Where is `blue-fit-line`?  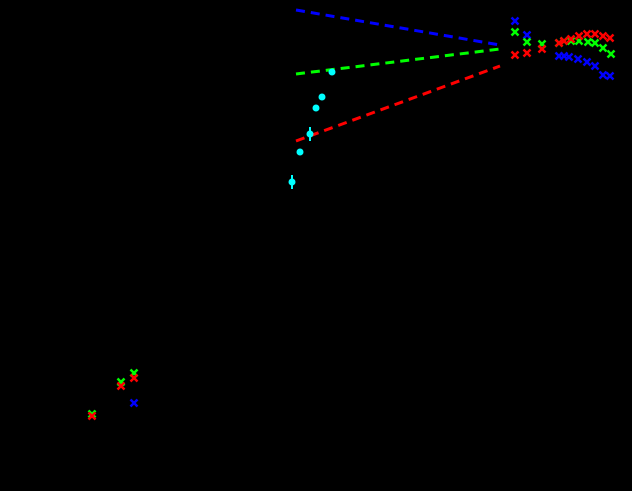
blue-fit-line is located at coordinates (398, 27).